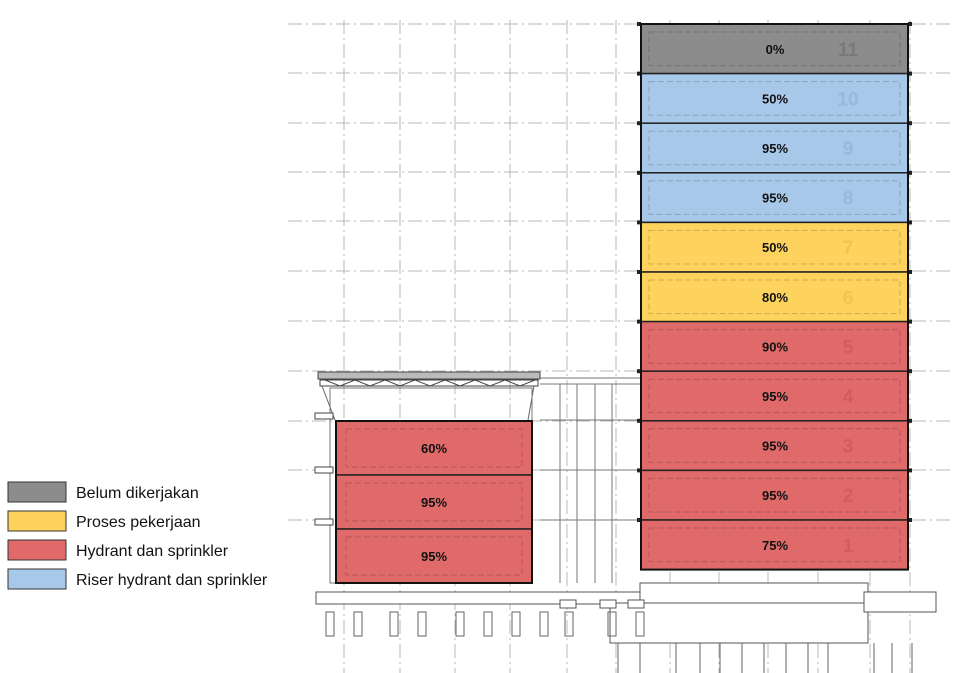  I want to click on tower-floor-6: 80% 6, so click(774, 296).